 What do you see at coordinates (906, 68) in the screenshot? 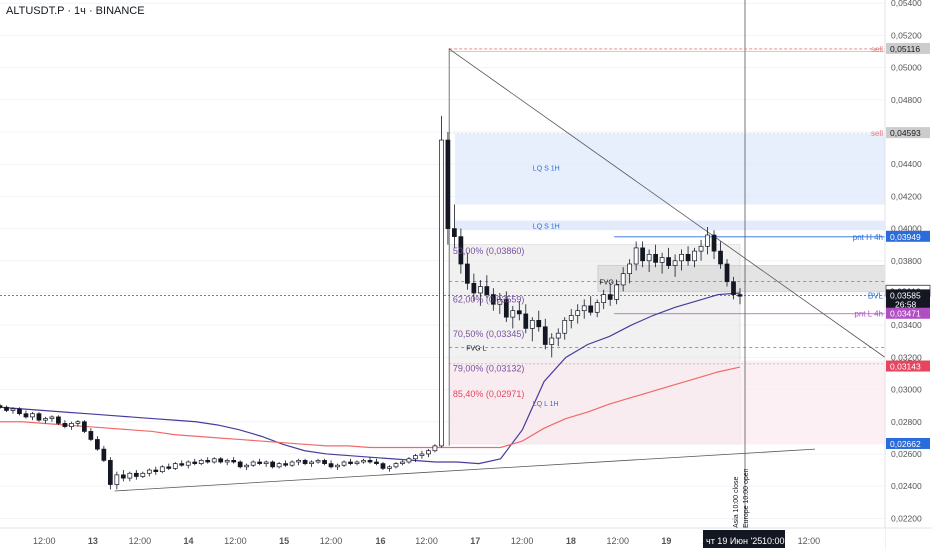
I see `y-tick-label: 0,05000` at bounding box center [906, 68].